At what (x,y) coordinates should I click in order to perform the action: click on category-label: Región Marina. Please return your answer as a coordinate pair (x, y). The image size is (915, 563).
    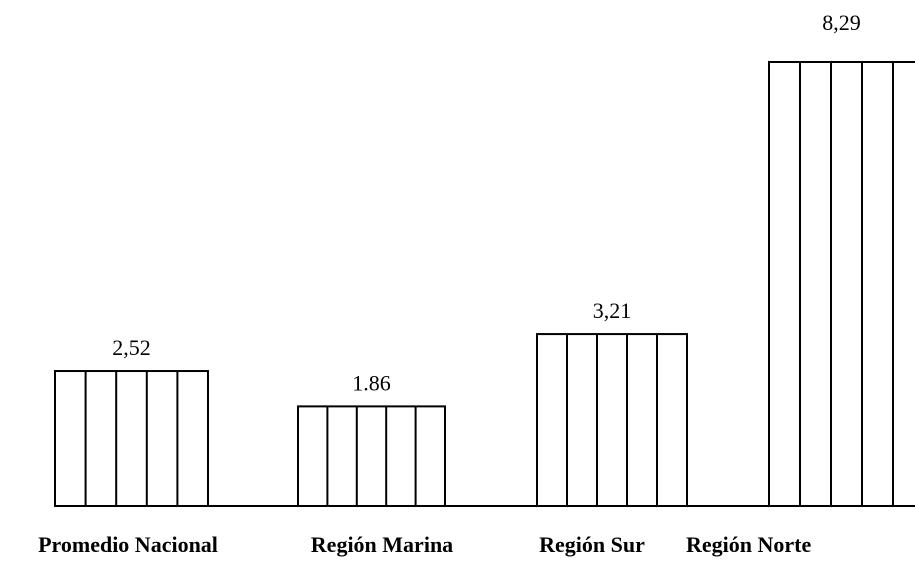
    Looking at the image, I should click on (382, 544).